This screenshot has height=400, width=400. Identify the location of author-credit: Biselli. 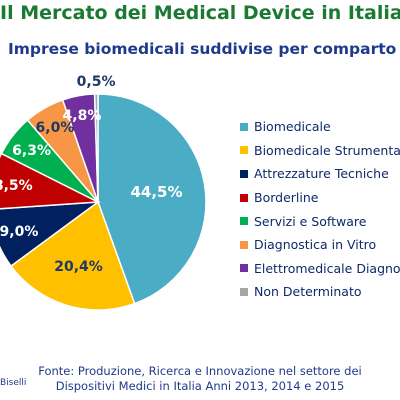
(13, 383).